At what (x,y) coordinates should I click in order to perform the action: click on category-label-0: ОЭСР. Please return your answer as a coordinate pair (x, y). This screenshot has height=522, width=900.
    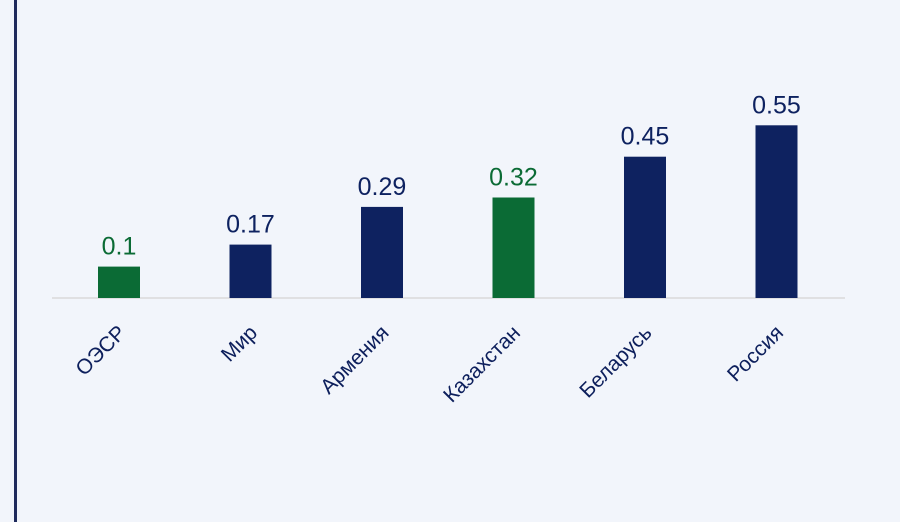
    Looking at the image, I should click on (100, 350).